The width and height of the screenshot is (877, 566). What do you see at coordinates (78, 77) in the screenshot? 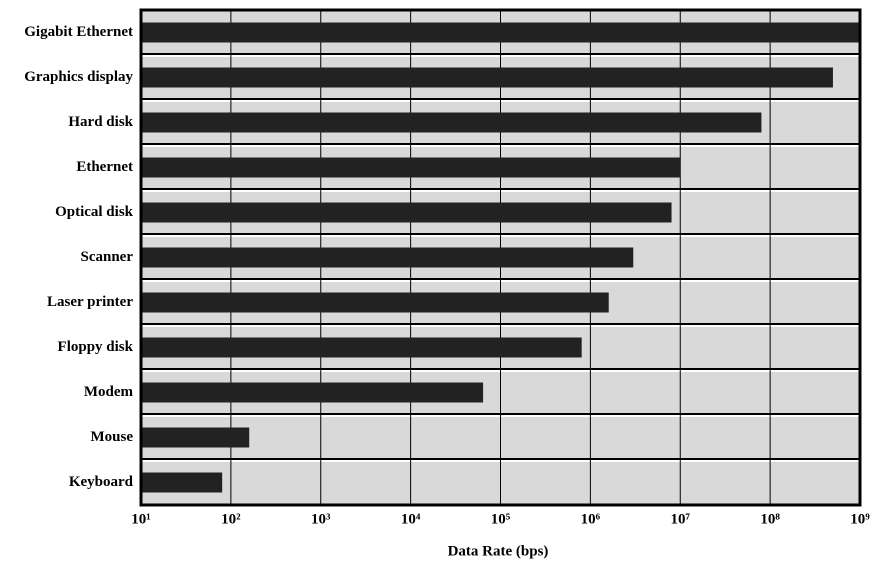
I see `y-tick-label: Graphics display` at bounding box center [78, 77].